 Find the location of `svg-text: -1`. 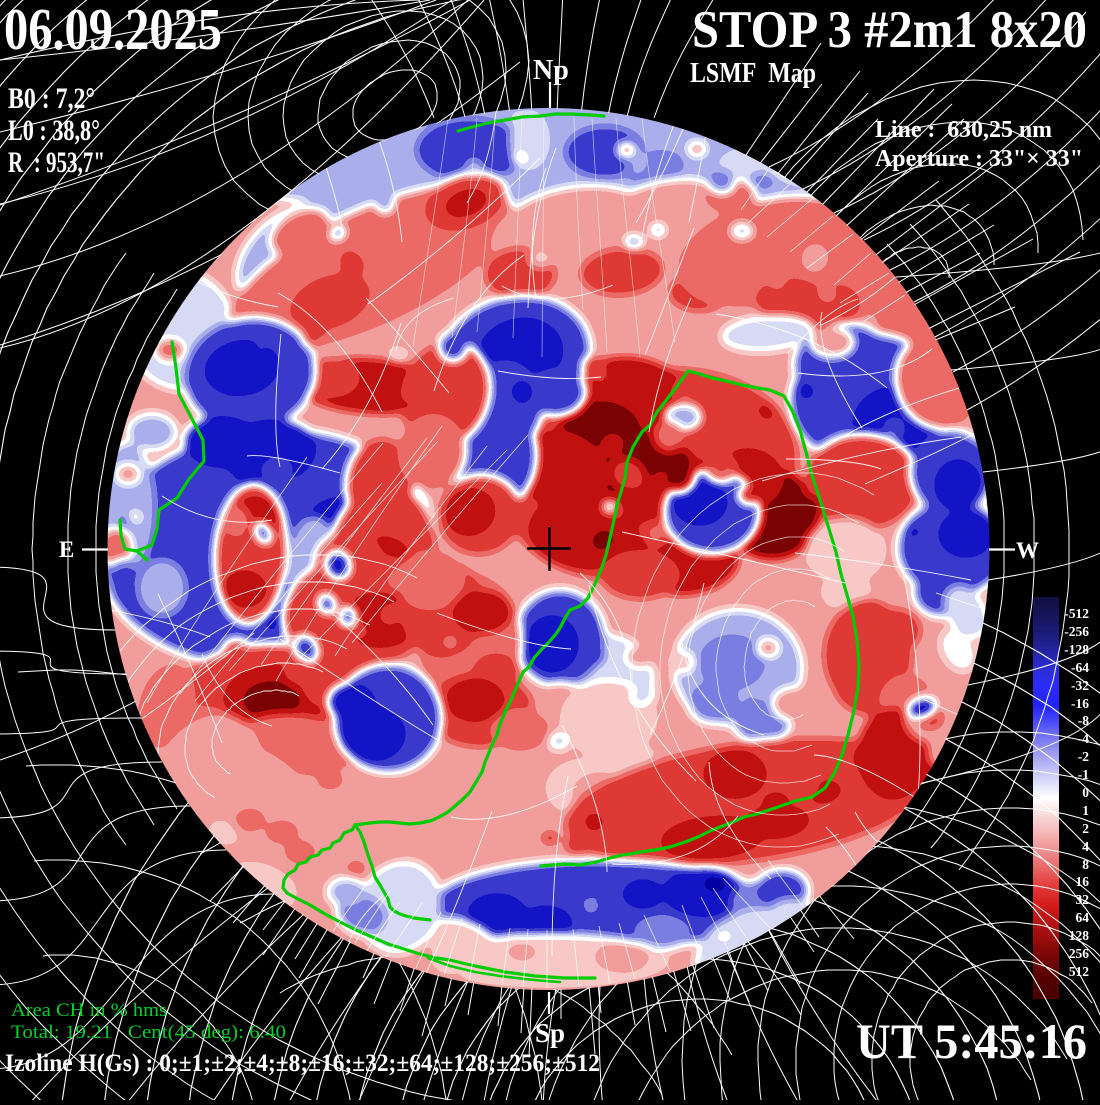

svg-text: -1 is located at coordinates (1083, 774).